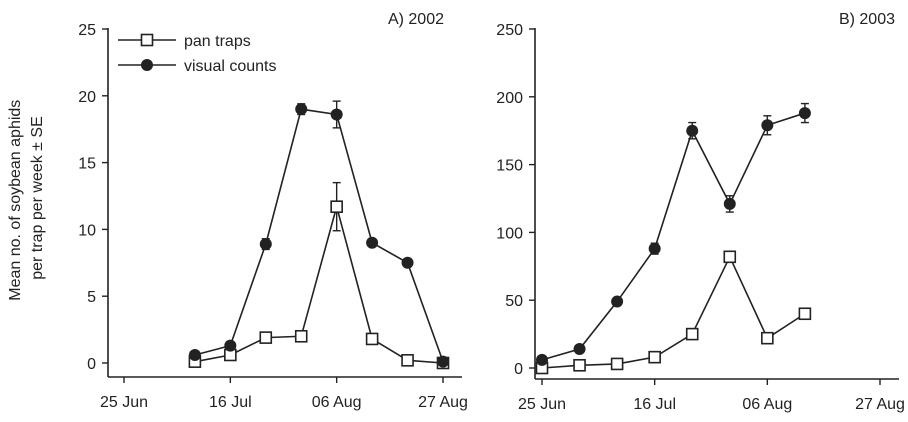  Describe the element at coordinates (542, 404) in the screenshot. I see `panel-b-x-tick-label: 25 Jun` at that location.